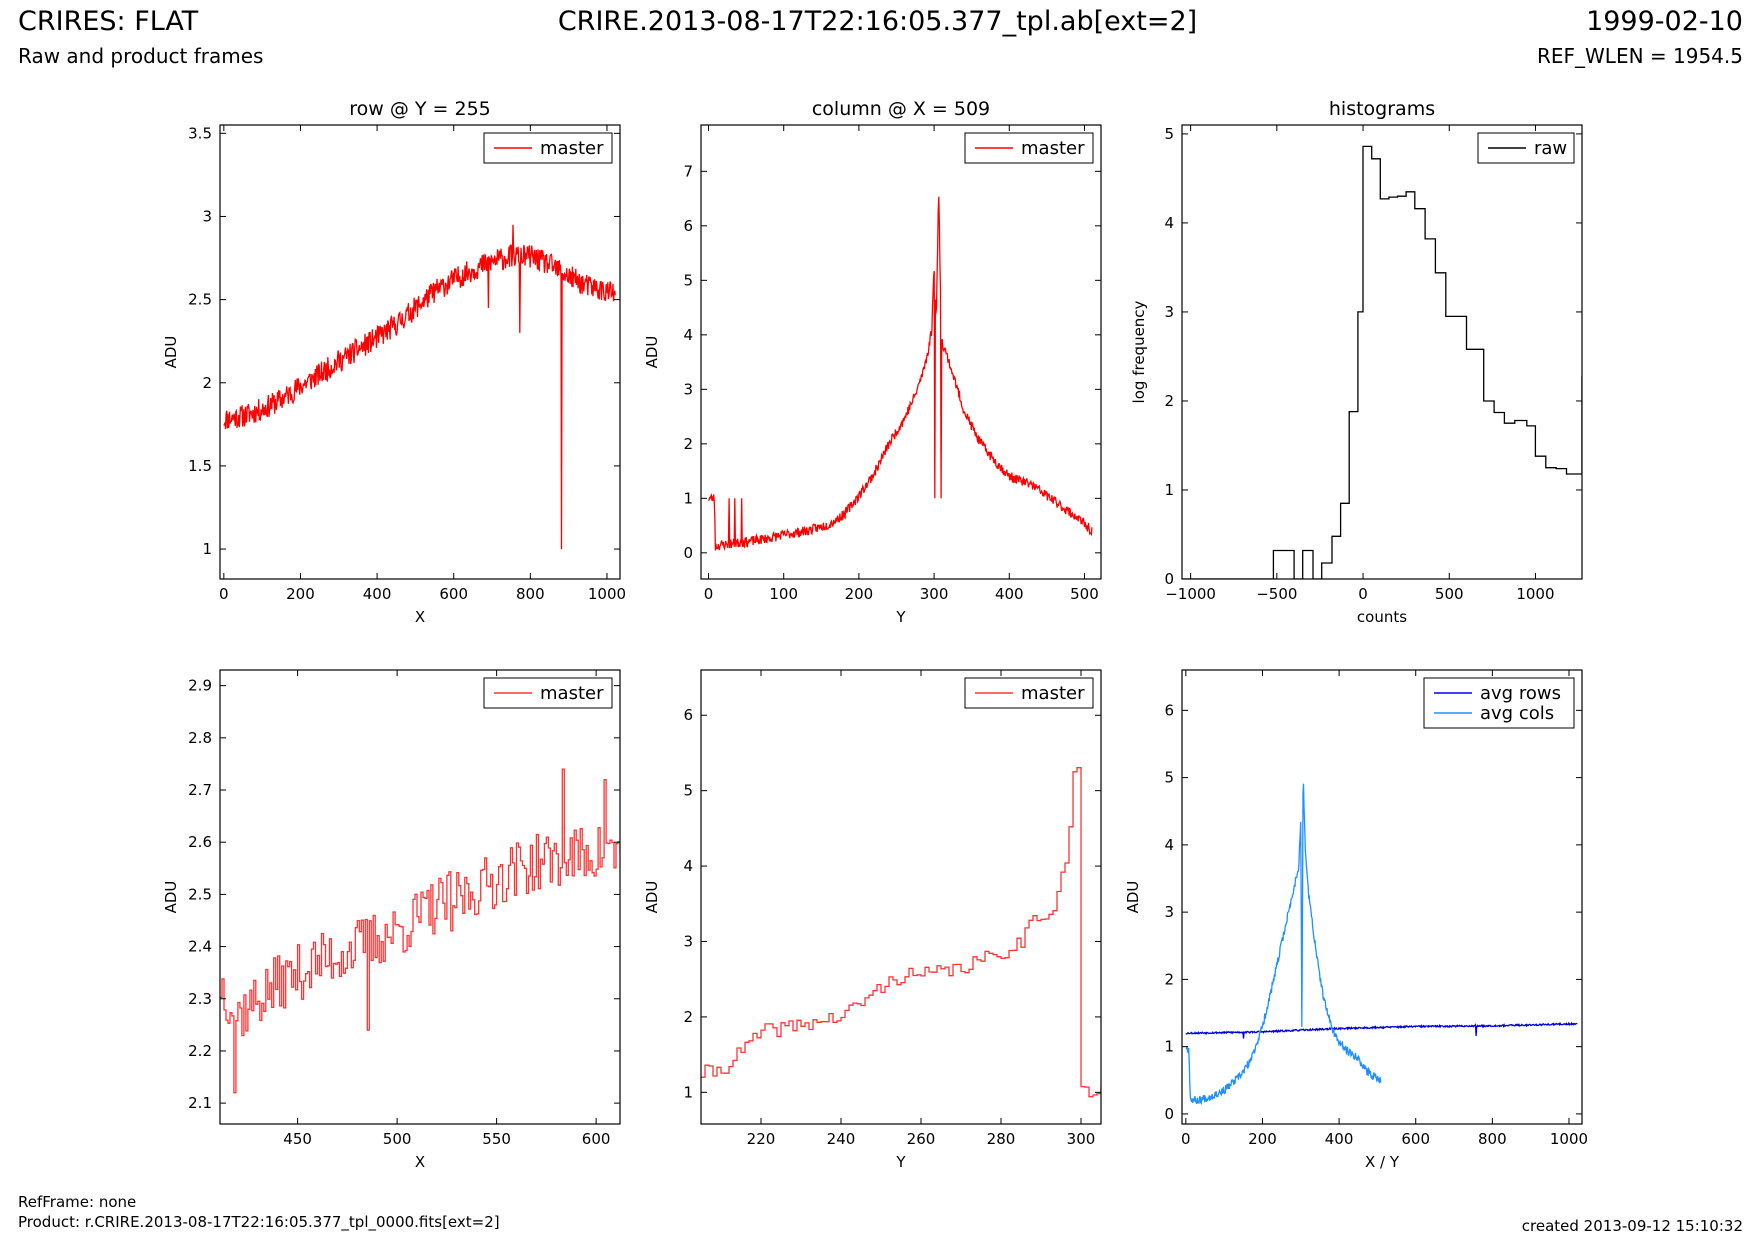  Describe the element at coordinates (200, 947) in the screenshot. I see `y-tick-label: 2.4` at that location.